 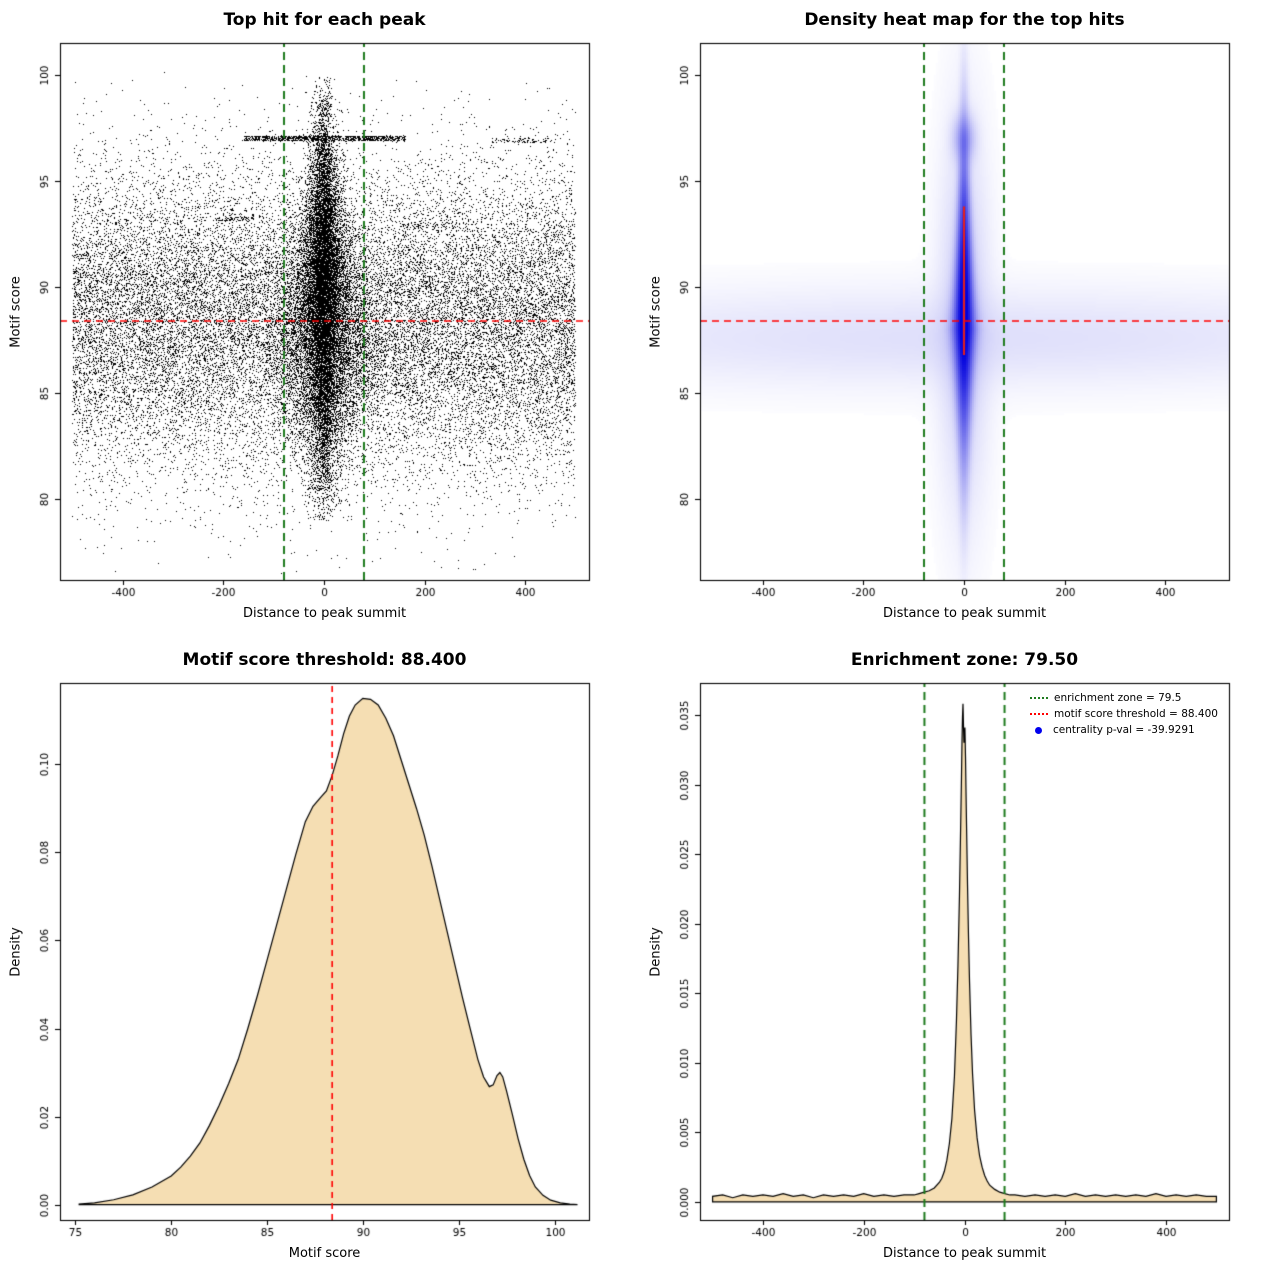 I want to click on legend-label: centrality p-val = -39.9291, so click(x=1124, y=730).